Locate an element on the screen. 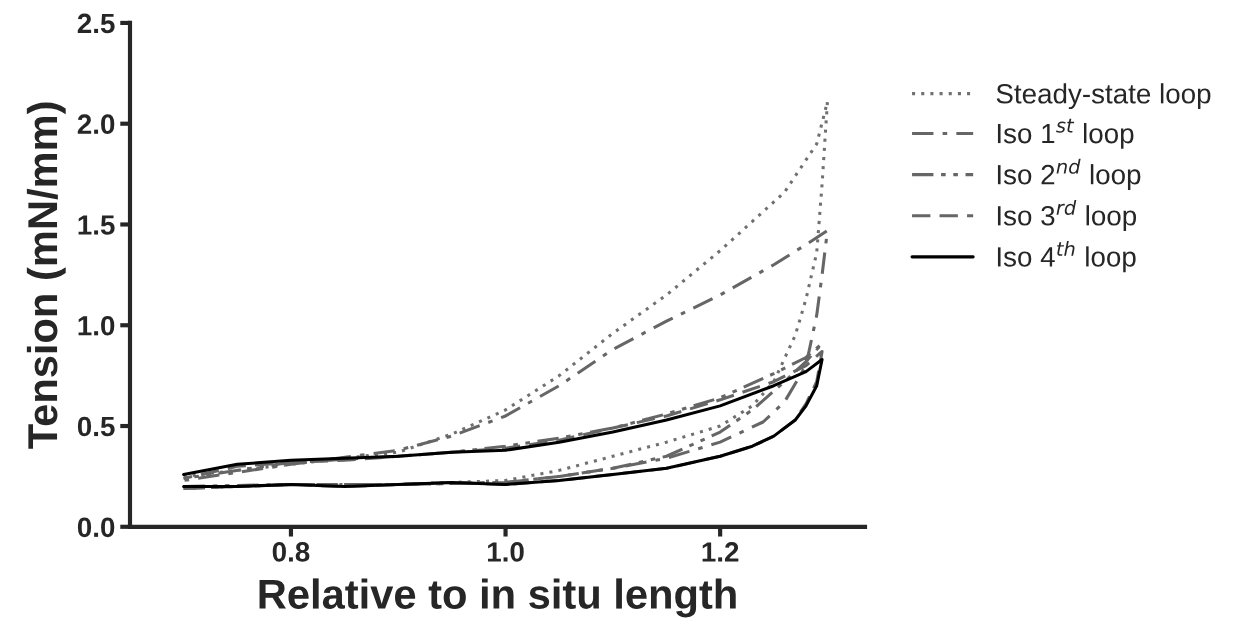 Image resolution: width=1250 pixels, height=637 pixels. legend-label: Iso 1$^{st}$ loop is located at coordinates (1065, 133).